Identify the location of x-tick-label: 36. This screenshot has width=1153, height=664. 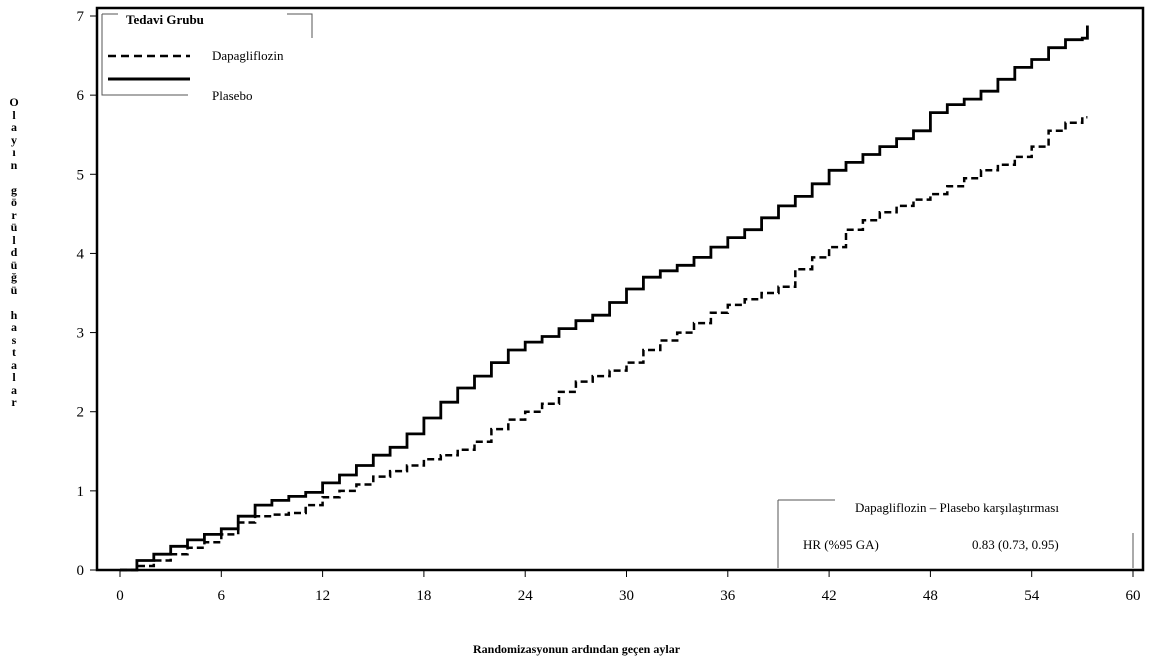
(728, 596).